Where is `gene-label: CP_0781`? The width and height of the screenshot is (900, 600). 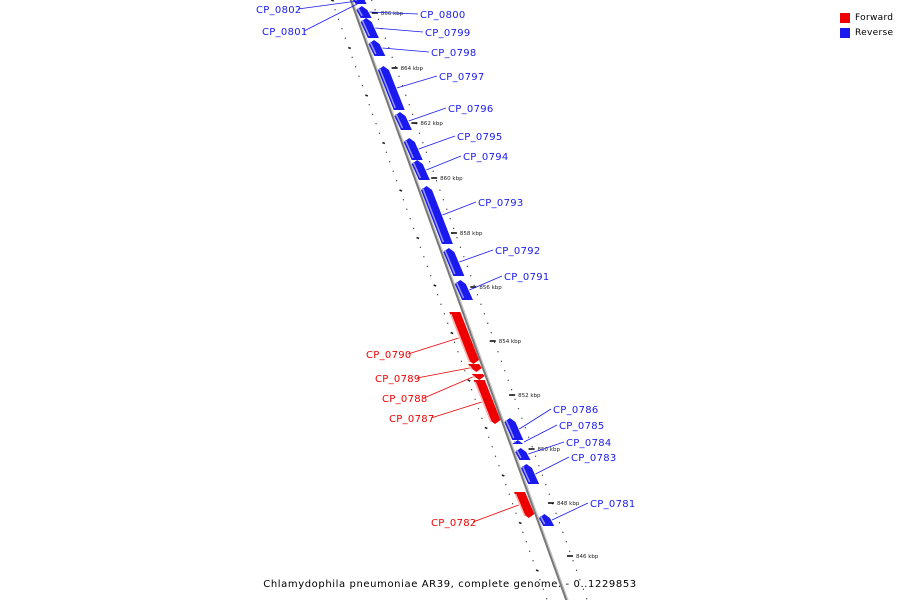
gene-label: CP_0781 is located at coordinates (613, 504).